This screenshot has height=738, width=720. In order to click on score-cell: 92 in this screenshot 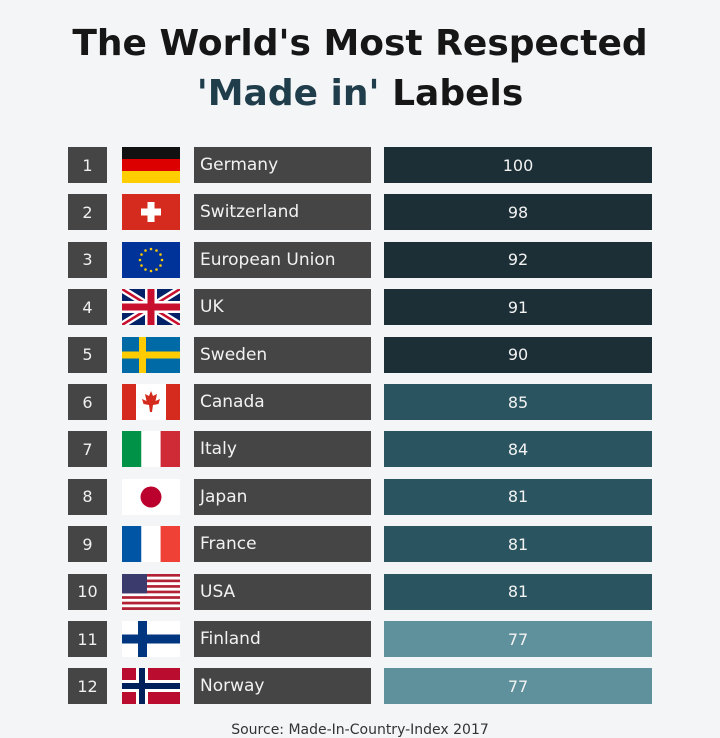, I will do `click(518, 259)`.